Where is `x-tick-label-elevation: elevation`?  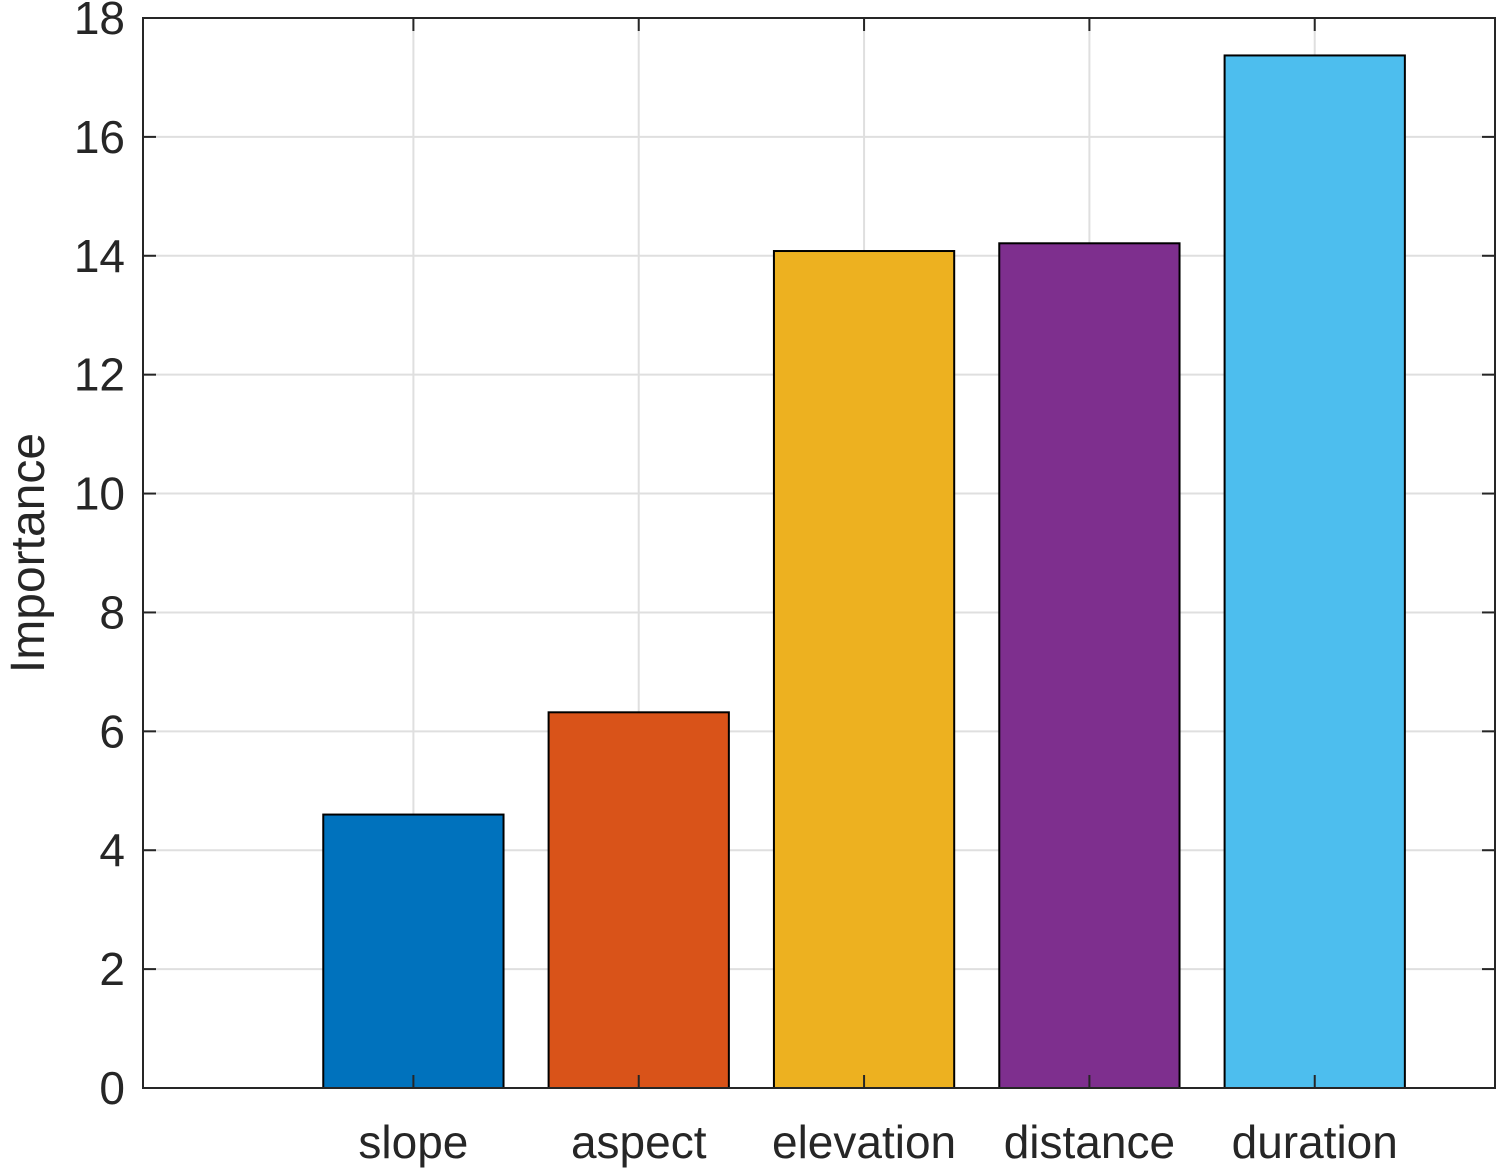 x-tick-label-elevation: elevation is located at coordinates (864, 1142).